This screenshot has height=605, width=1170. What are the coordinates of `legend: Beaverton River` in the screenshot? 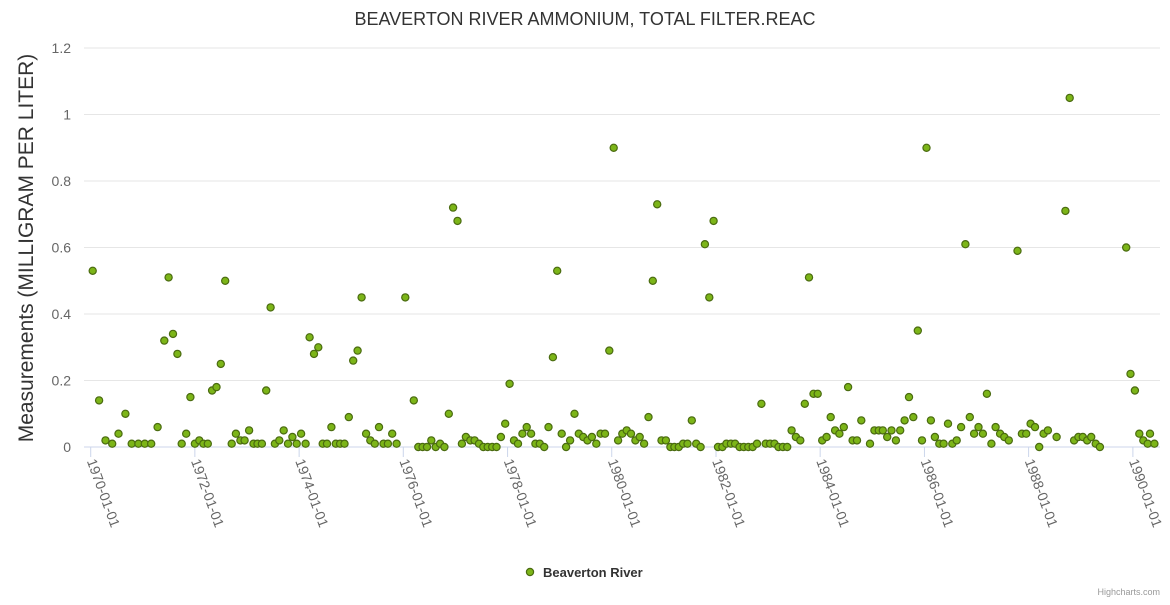 It's located at (584, 572).